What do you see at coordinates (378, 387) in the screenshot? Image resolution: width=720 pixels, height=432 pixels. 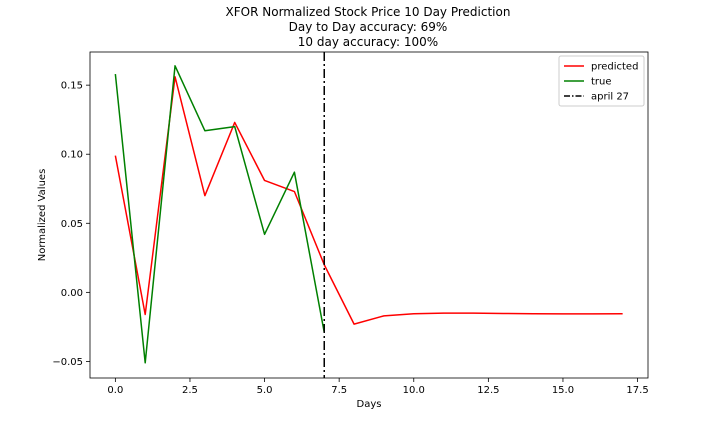 I see `x-axis-ticks: 0.0 2.5 5.0 7.5 10.0 12.5 15.0 17.5` at bounding box center [378, 387].